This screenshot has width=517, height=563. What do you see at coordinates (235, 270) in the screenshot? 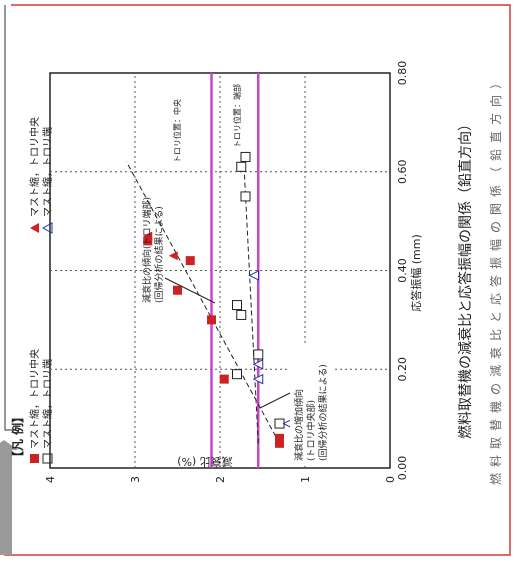
I see `reference-lines` at bounding box center [235, 270].